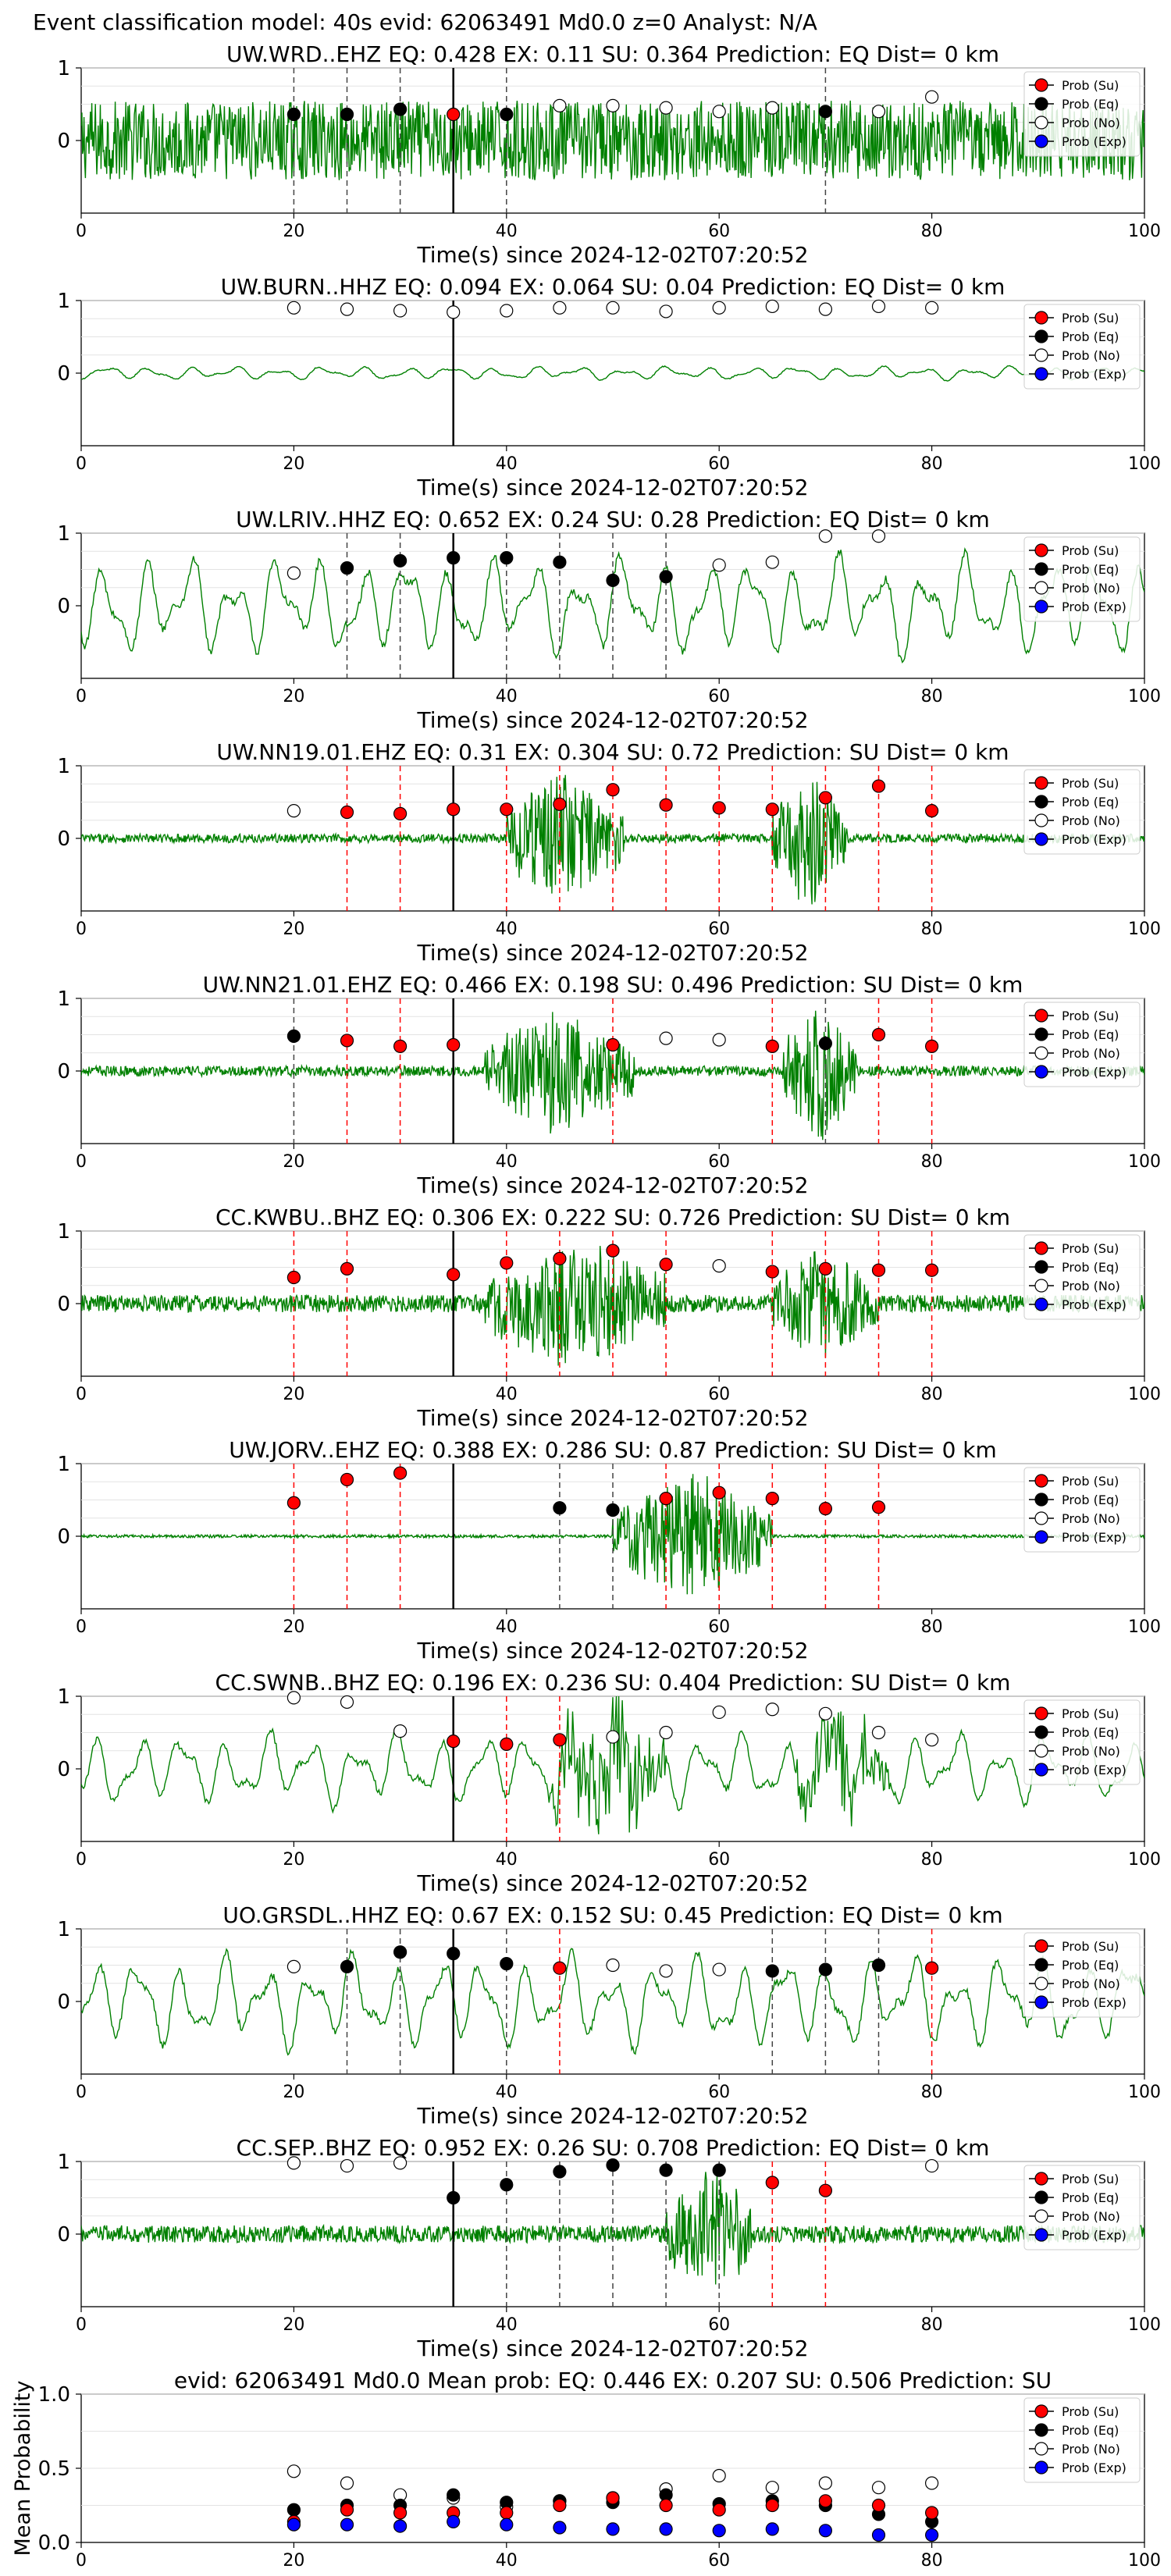  Describe the element at coordinates (1094, 2467) in the screenshot. I see `legend-label-exp: Prob (Exp)` at that location.